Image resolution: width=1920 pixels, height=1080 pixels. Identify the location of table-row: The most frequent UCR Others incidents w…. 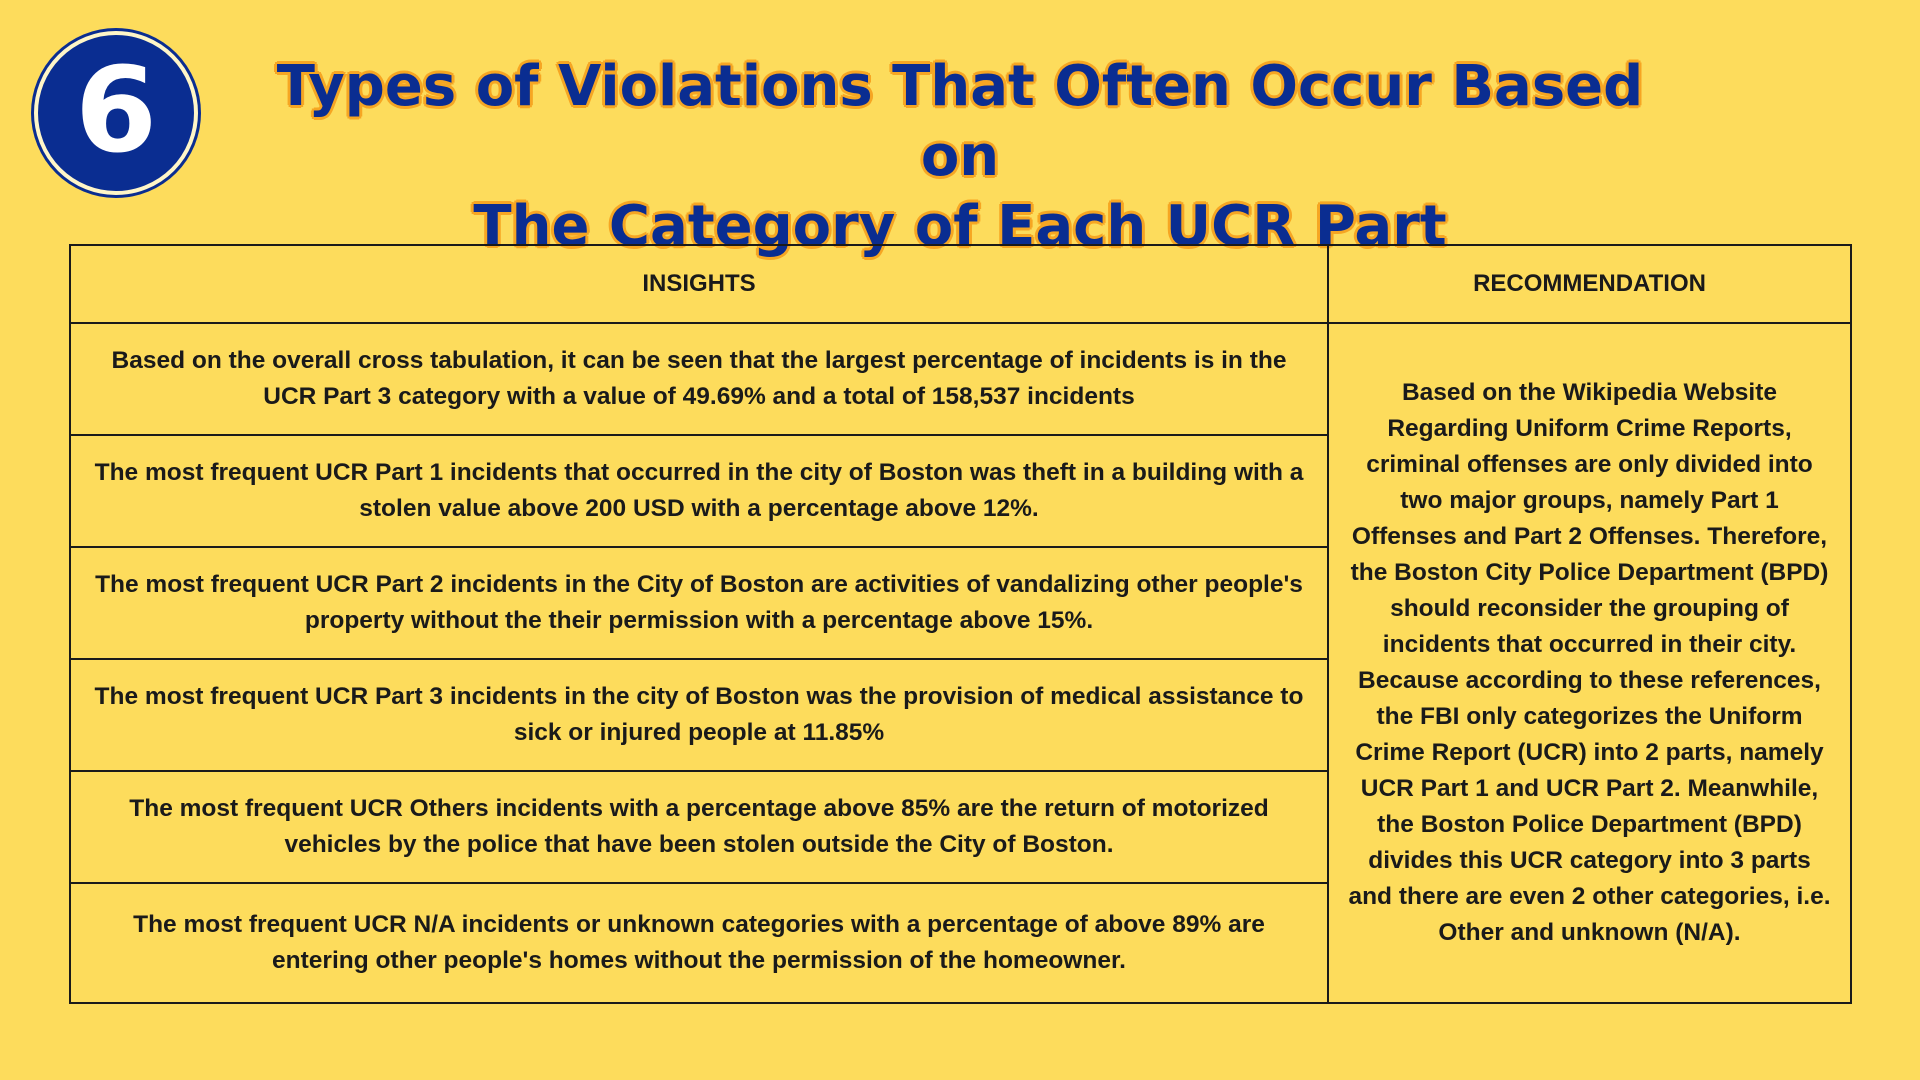
(960, 827).